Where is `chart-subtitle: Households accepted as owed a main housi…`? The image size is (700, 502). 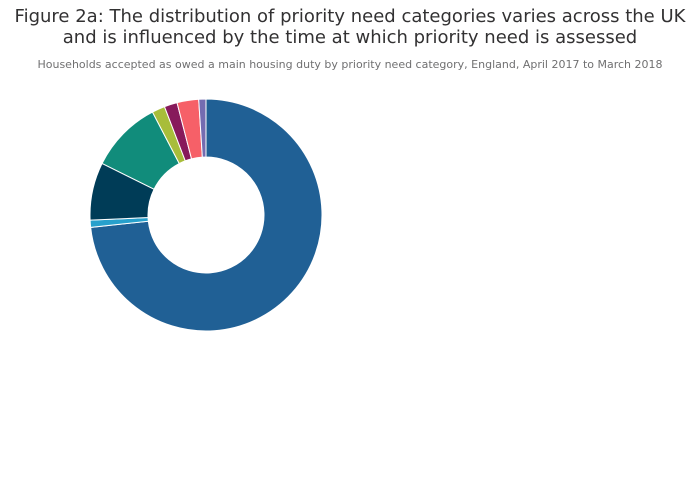
chart-subtitle: Households accepted as owed a main housi… is located at coordinates (350, 64).